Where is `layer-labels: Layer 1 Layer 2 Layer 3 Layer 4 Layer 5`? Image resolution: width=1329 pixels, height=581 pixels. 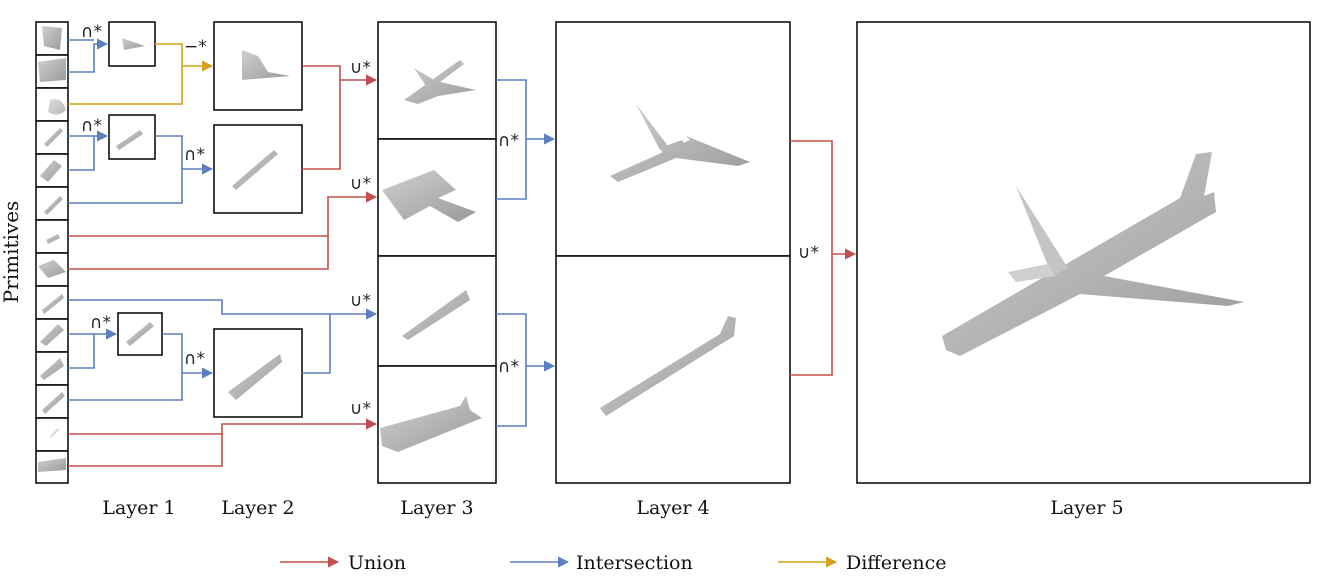
layer-labels: Layer 1 Layer 2 Layer 3 Layer 4 Layer 5 is located at coordinates (612, 508).